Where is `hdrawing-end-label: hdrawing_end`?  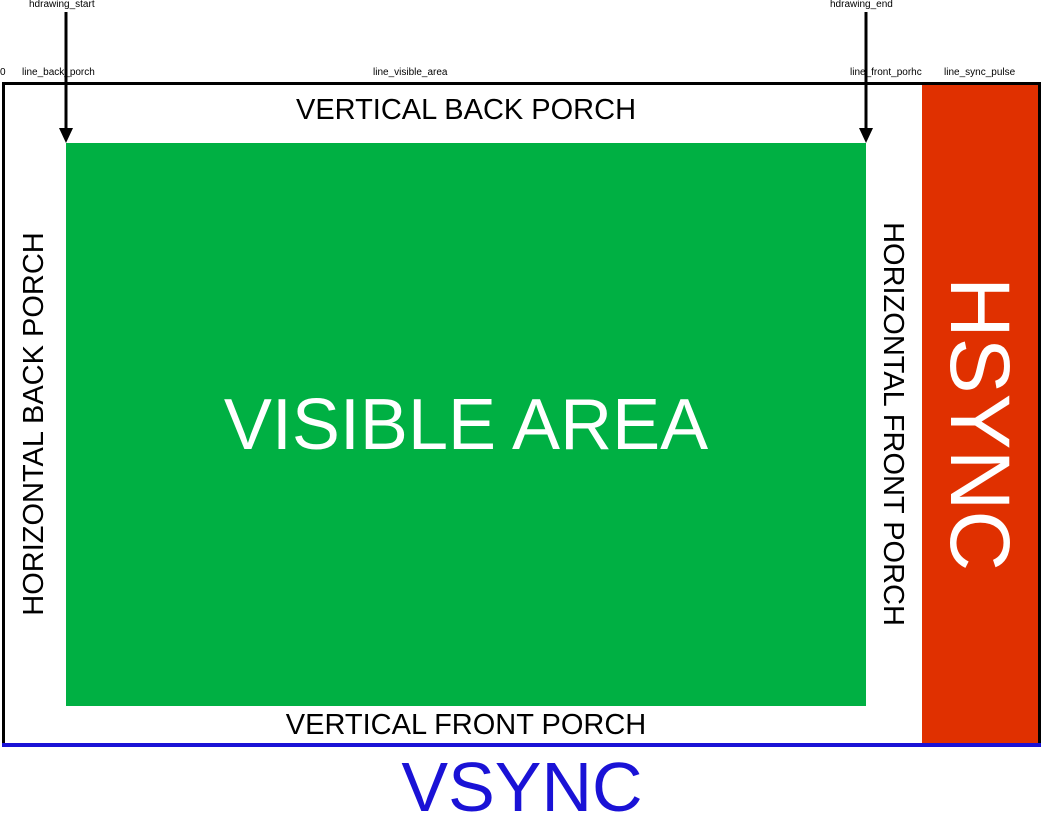
hdrawing-end-label: hdrawing_end is located at coordinates (861, 5).